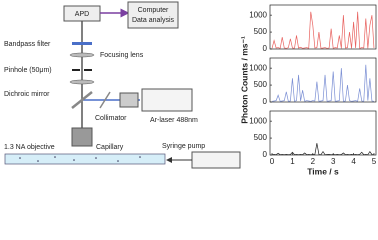 The height and width of the screenshot is (240, 378). What do you see at coordinates (244, 80) in the screenshot?
I see `y-axis-label: Photon Counts / ms⁻¹` at bounding box center [244, 80].